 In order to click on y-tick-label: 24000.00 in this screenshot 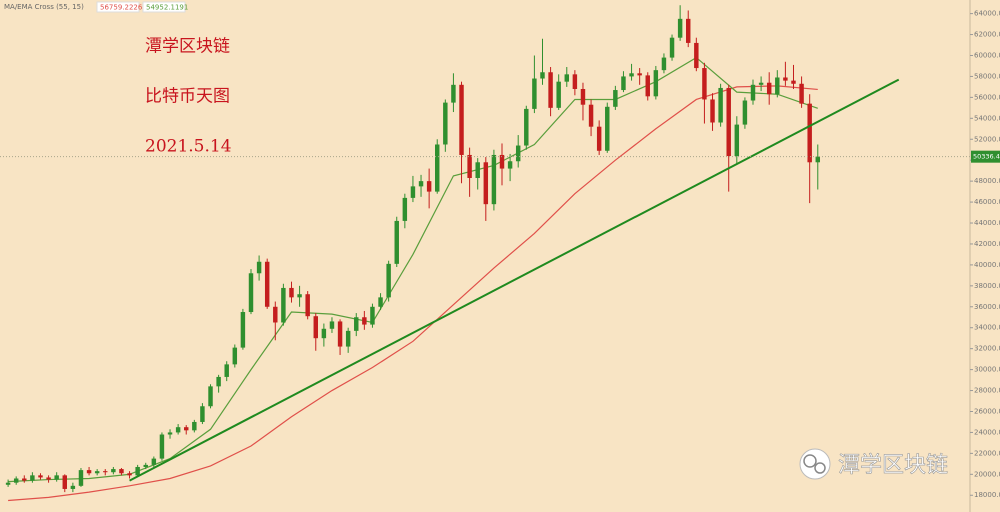, I will do `click(987, 432)`.